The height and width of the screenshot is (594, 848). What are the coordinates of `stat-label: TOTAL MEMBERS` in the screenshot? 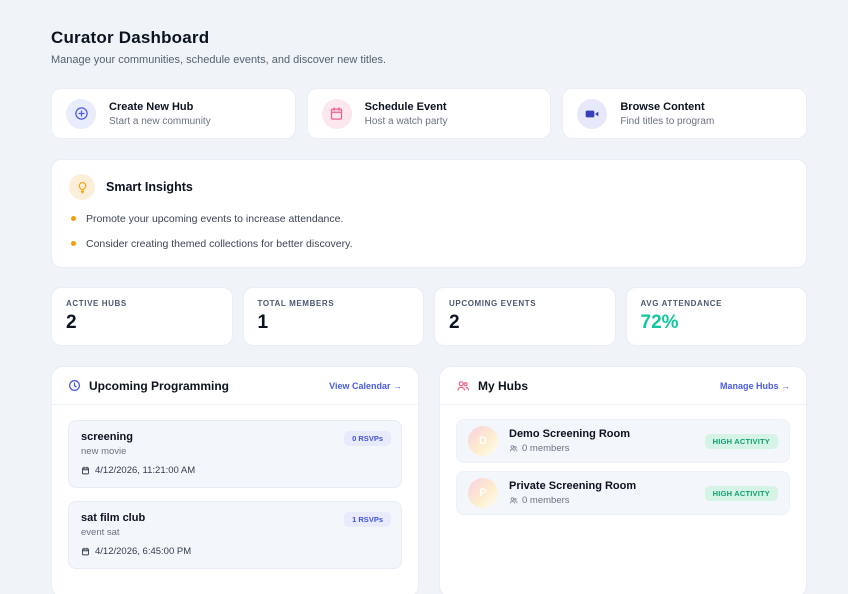 It's located at (296, 303).